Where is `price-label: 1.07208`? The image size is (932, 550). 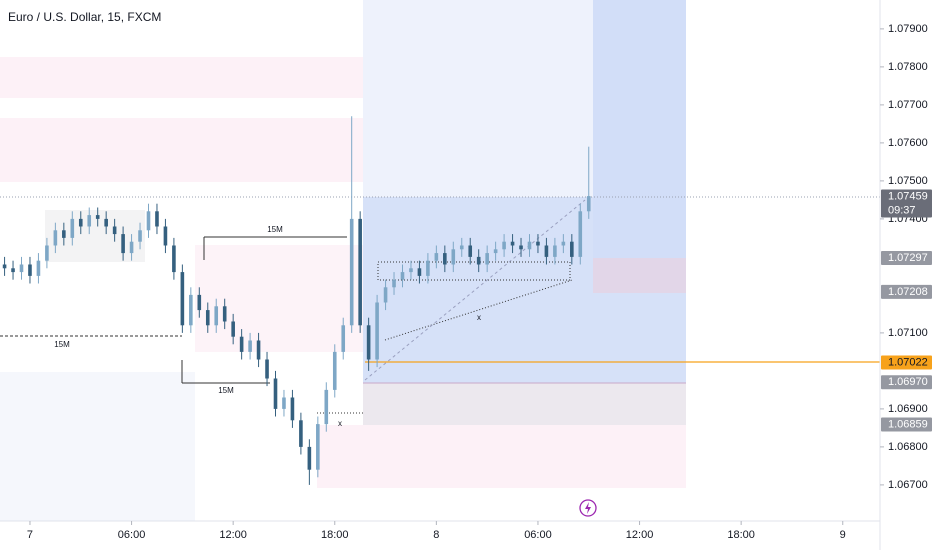
price-label: 1.07208 is located at coordinates (908, 292).